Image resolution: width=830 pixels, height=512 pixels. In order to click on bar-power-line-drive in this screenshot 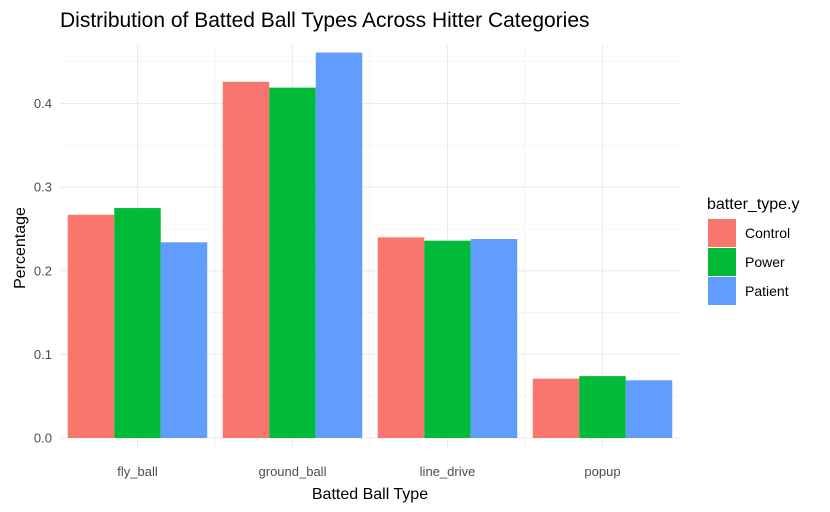, I will do `click(447, 339)`.